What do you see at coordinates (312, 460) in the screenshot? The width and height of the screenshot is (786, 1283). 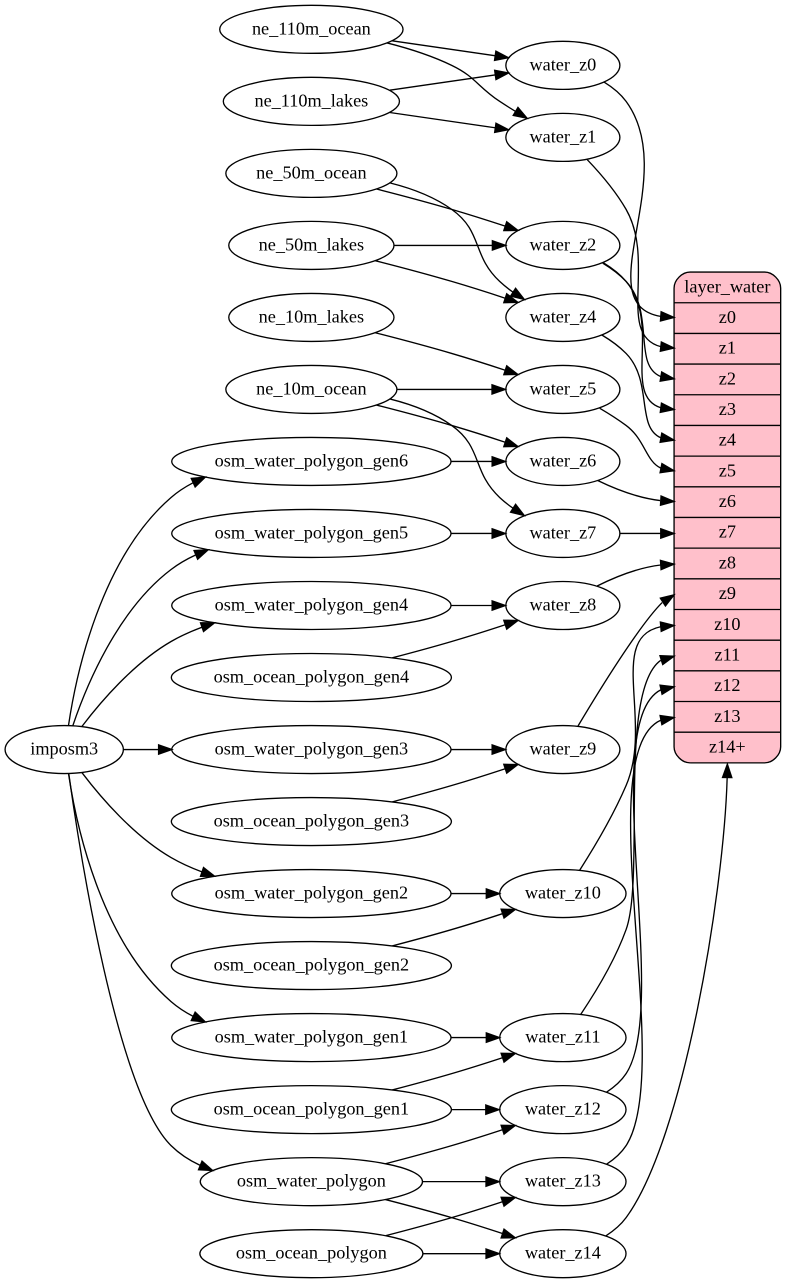 I see `svg-text: osm_water_polygon_gen6` at bounding box center [312, 460].